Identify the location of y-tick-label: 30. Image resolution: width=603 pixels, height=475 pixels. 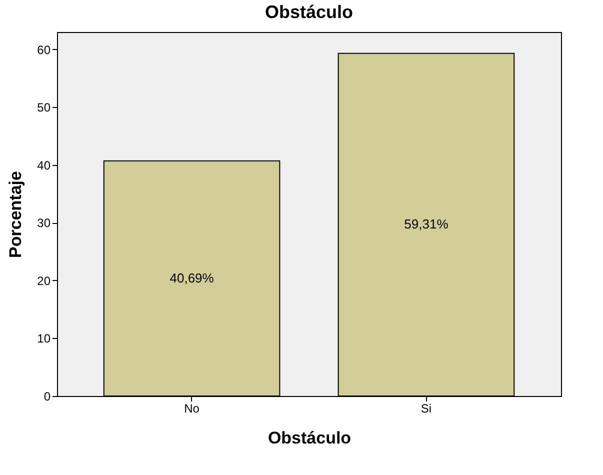
(44, 223).